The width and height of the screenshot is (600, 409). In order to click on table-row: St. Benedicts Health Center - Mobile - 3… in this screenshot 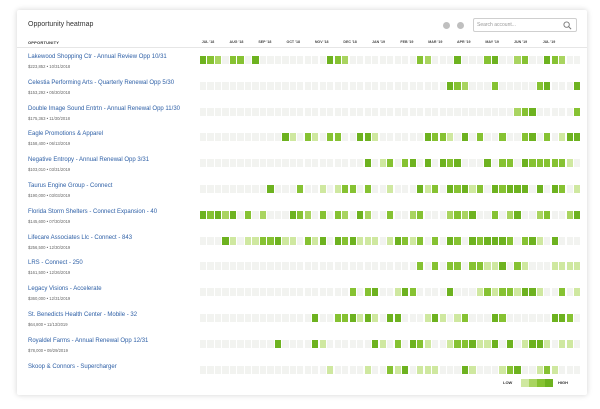, I will do `click(302, 323)`.